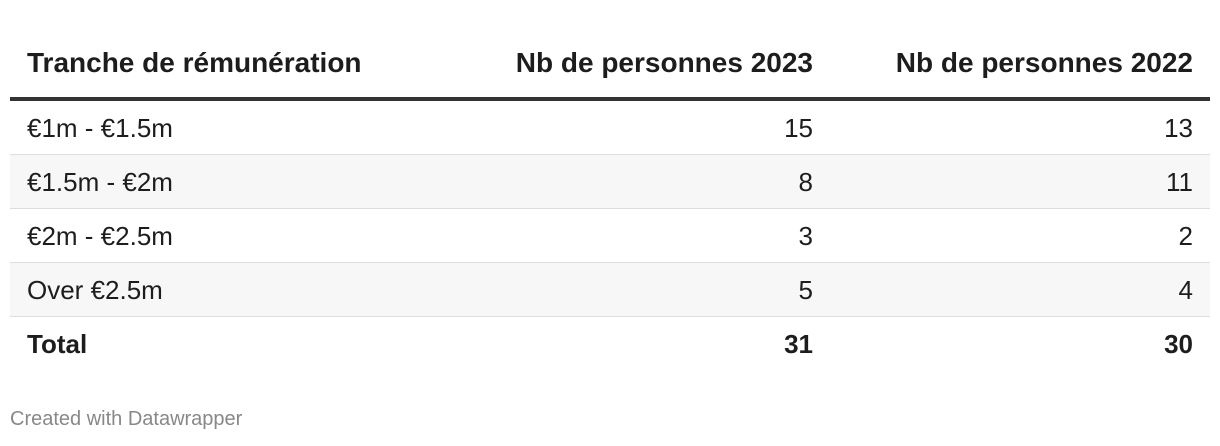  Describe the element at coordinates (1185, 290) in the screenshot. I see `number-cell: 4` at that location.